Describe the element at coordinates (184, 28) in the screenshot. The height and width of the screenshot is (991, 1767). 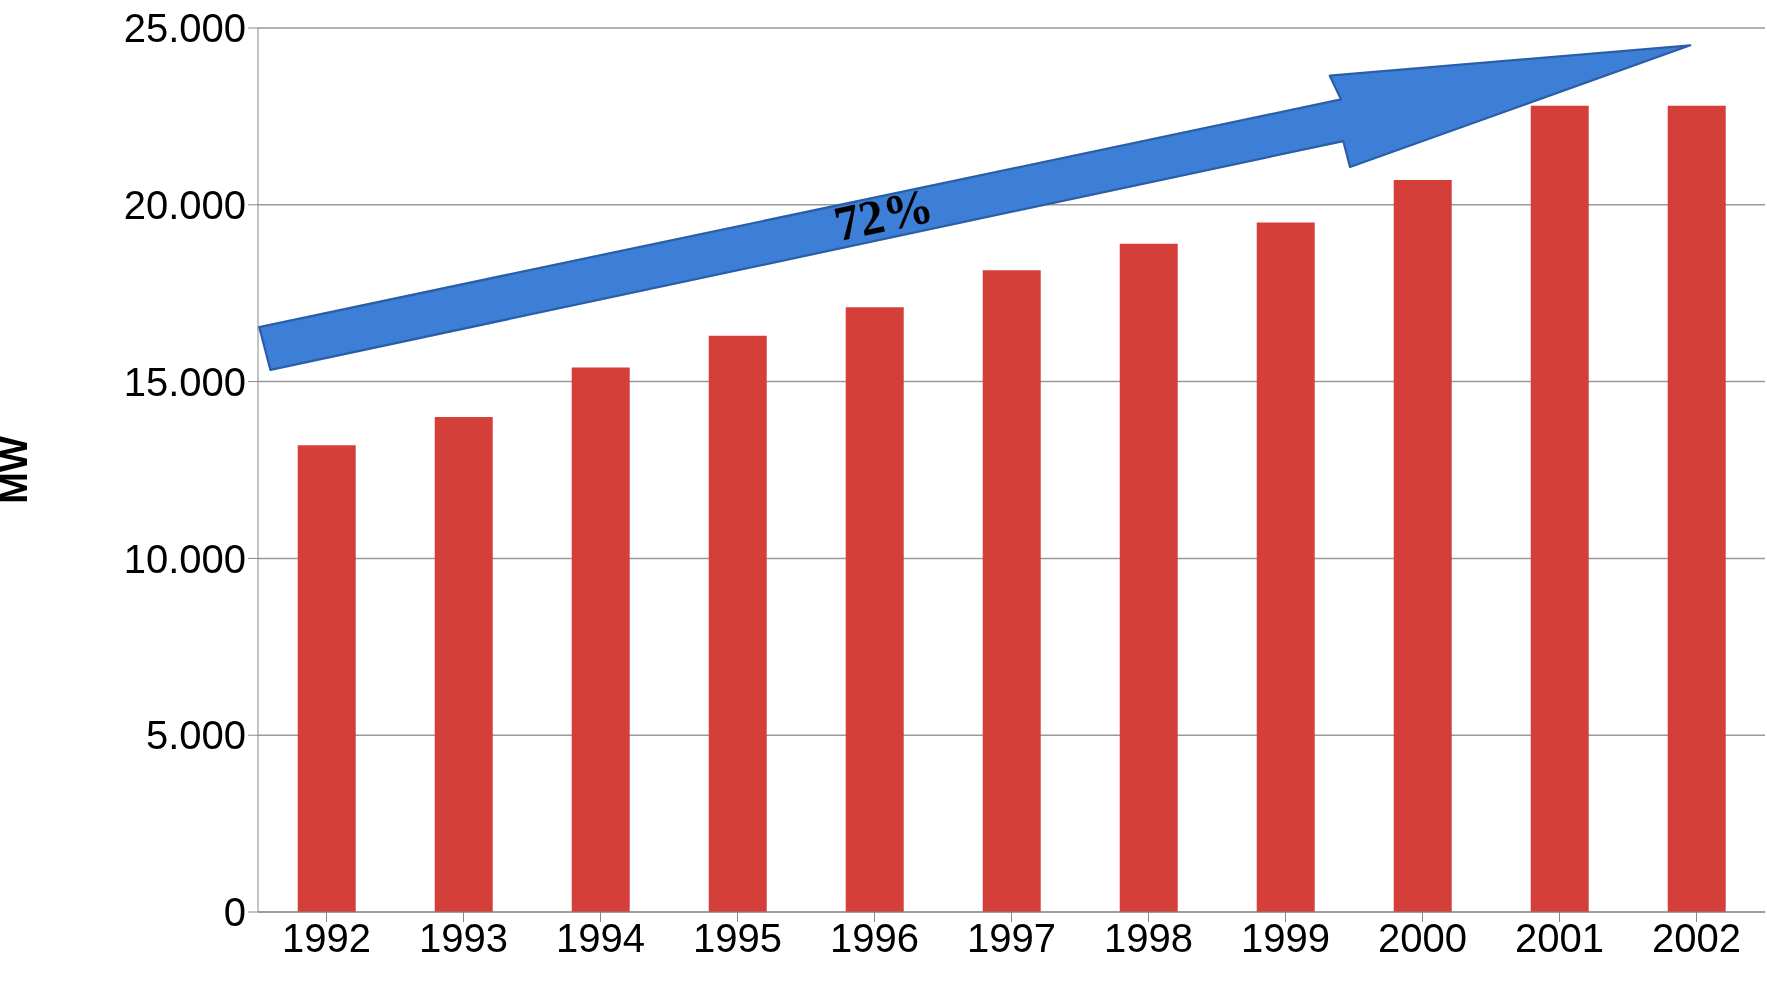
I see `y-tick-label: 25.000` at that location.